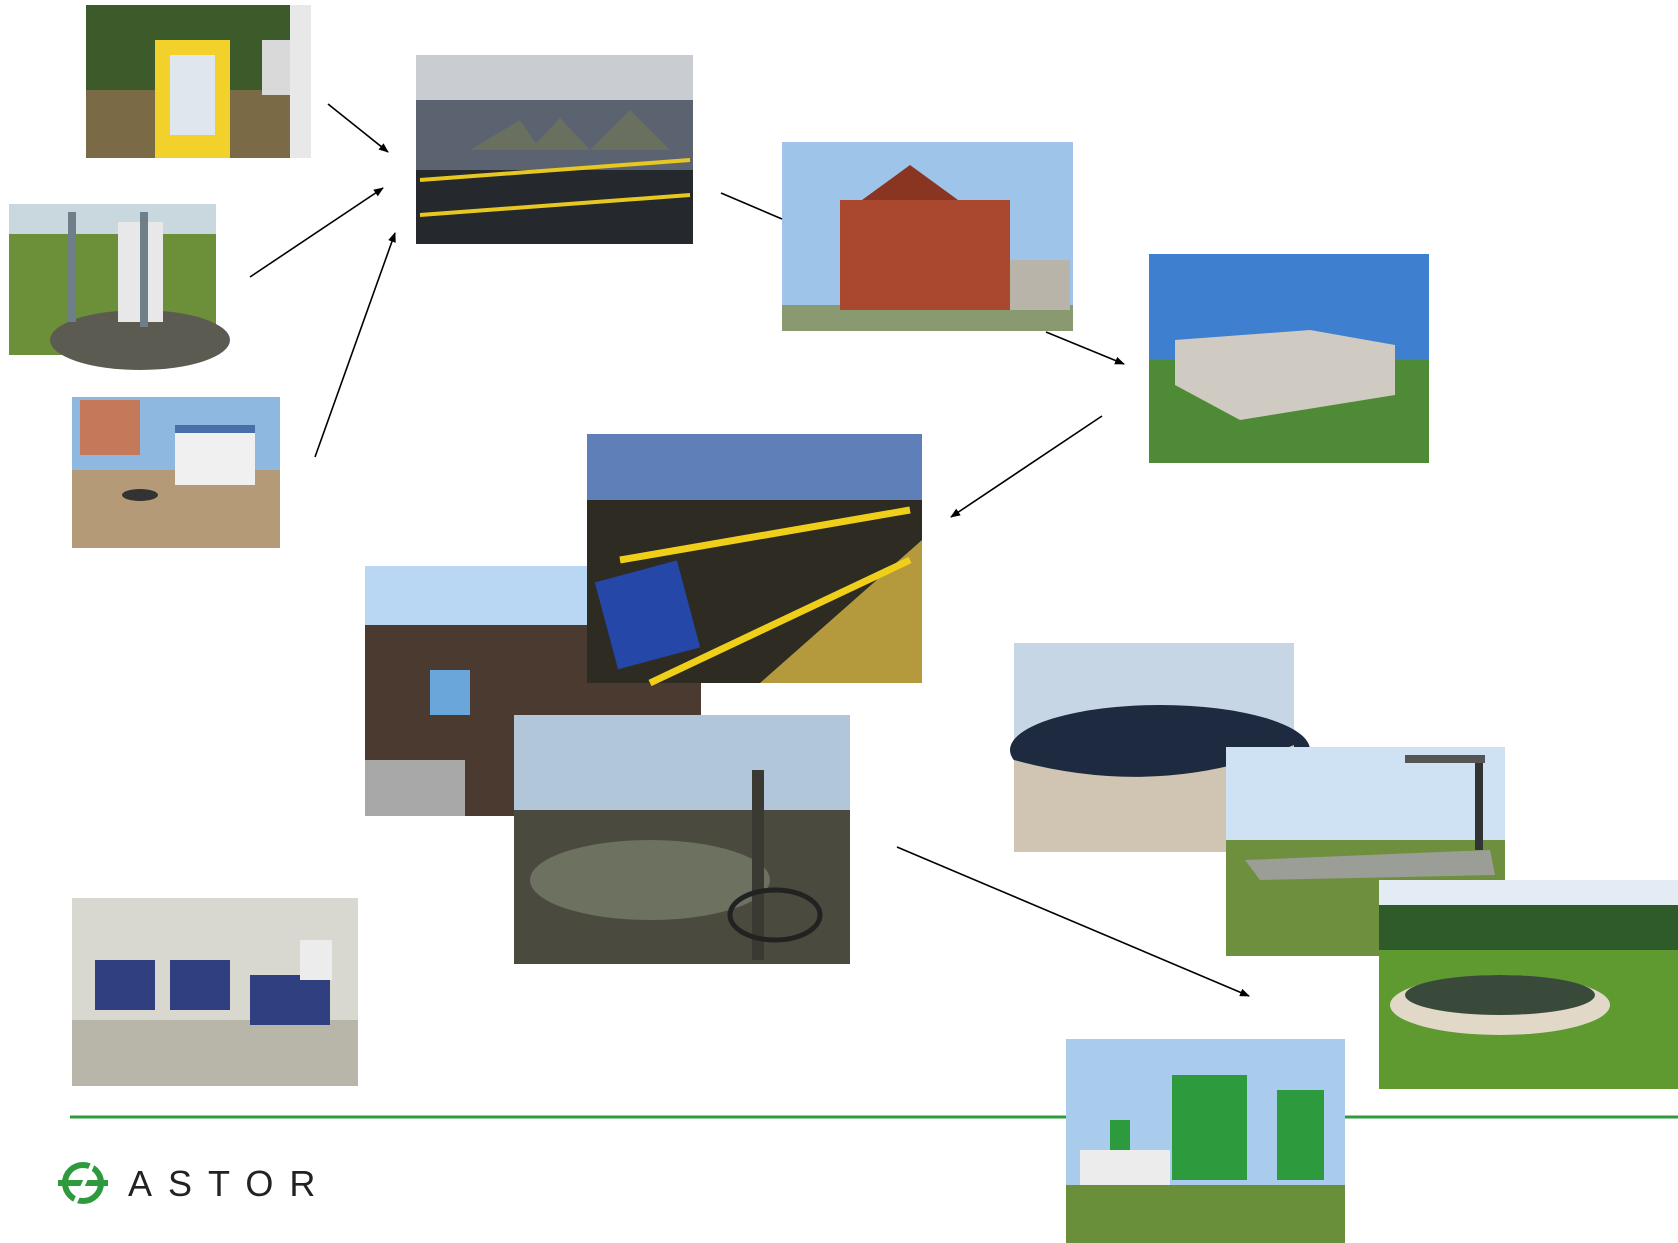  I want to click on logo: ASTOR, so click(194, 1183).